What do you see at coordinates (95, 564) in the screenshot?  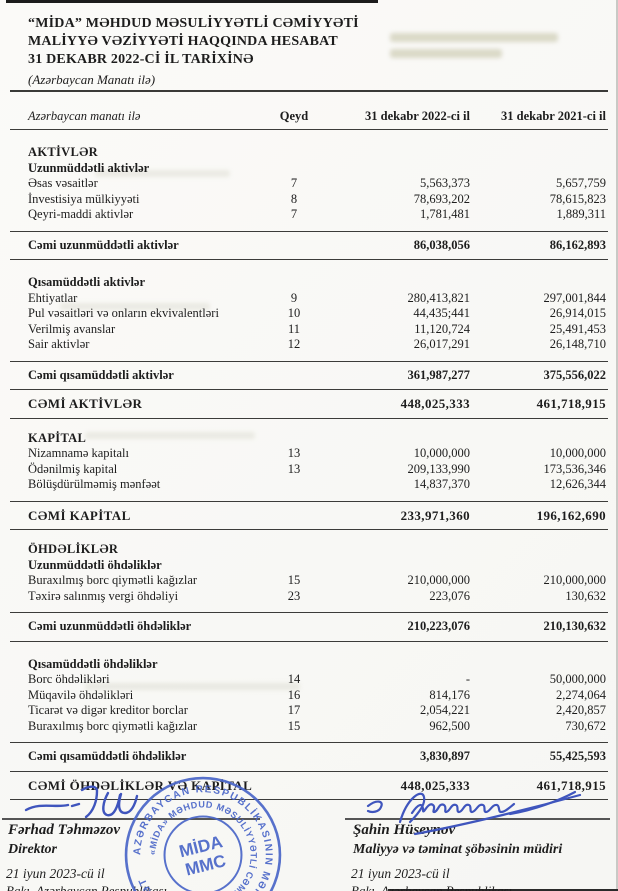 I see `row-label: Uzunmüddətli öhdəliklər` at bounding box center [95, 564].